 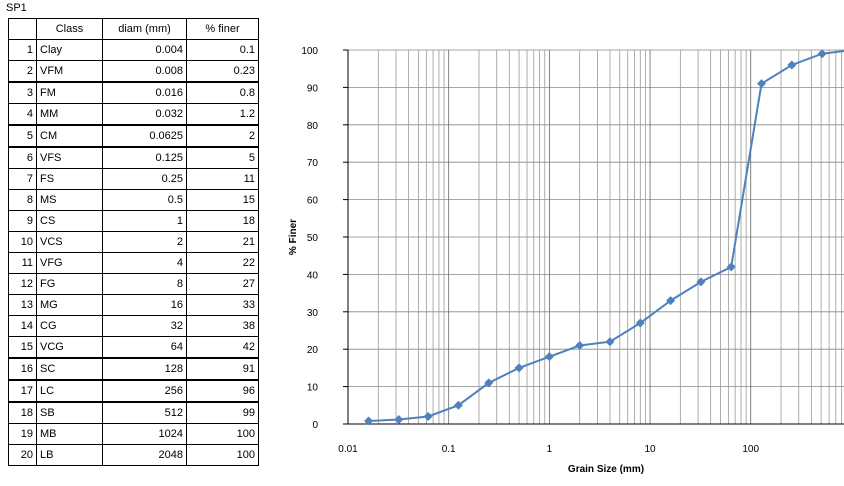 What do you see at coordinates (22, 263) in the screenshot?
I see `row-index: 11` at bounding box center [22, 263].